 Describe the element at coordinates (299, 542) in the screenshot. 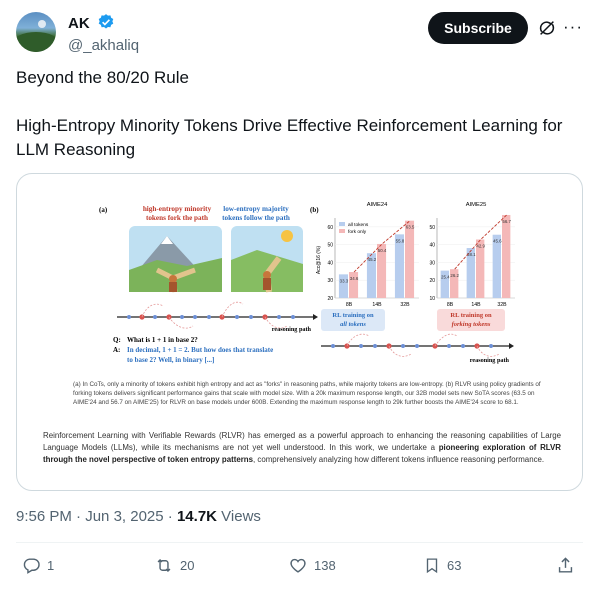

I see `divider` at that location.